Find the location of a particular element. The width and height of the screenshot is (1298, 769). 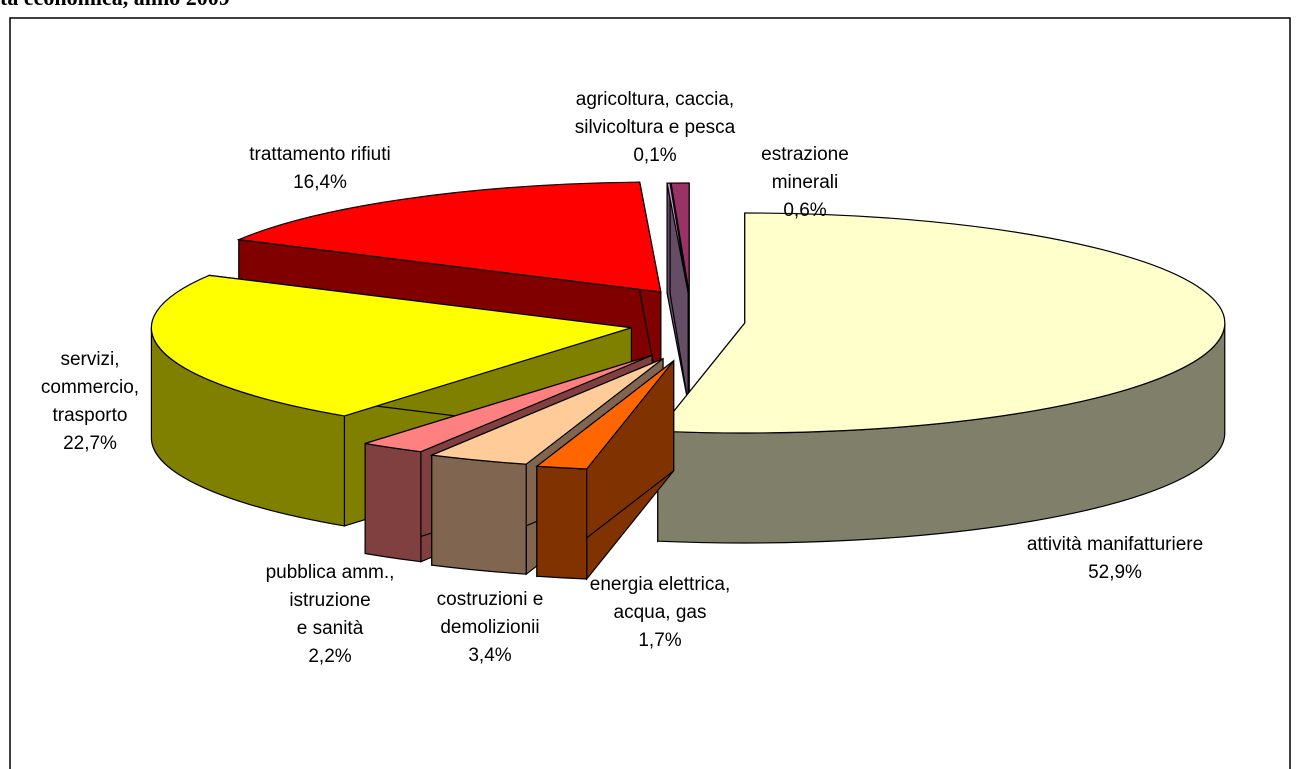

label-line: silvicoltura e pesca is located at coordinates (655, 127).